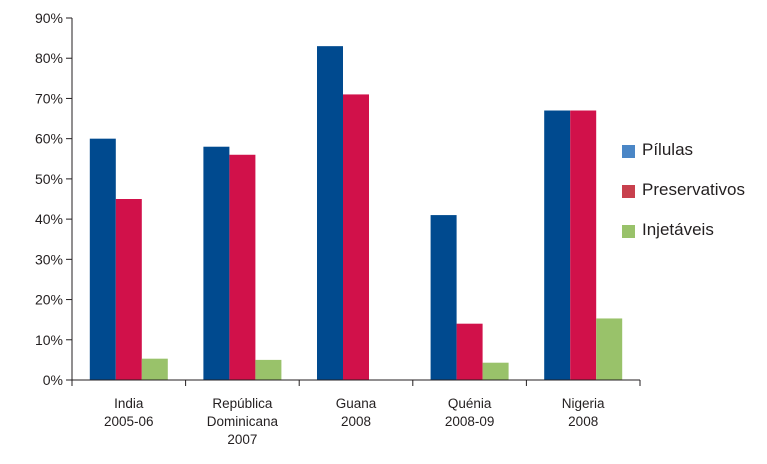 The height and width of the screenshot is (464, 767). What do you see at coordinates (628, 231) in the screenshot?
I see `legend-swatch-injetaveis` at bounding box center [628, 231].